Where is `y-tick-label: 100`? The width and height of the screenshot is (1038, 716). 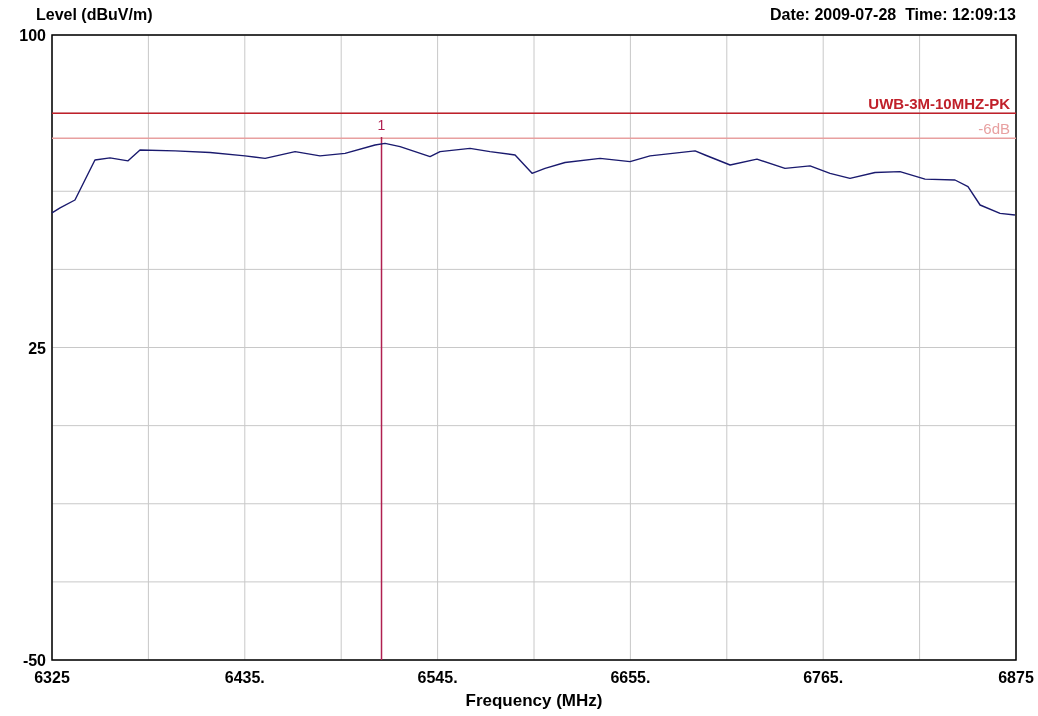
y-tick-label: 100 is located at coordinates (33, 35).